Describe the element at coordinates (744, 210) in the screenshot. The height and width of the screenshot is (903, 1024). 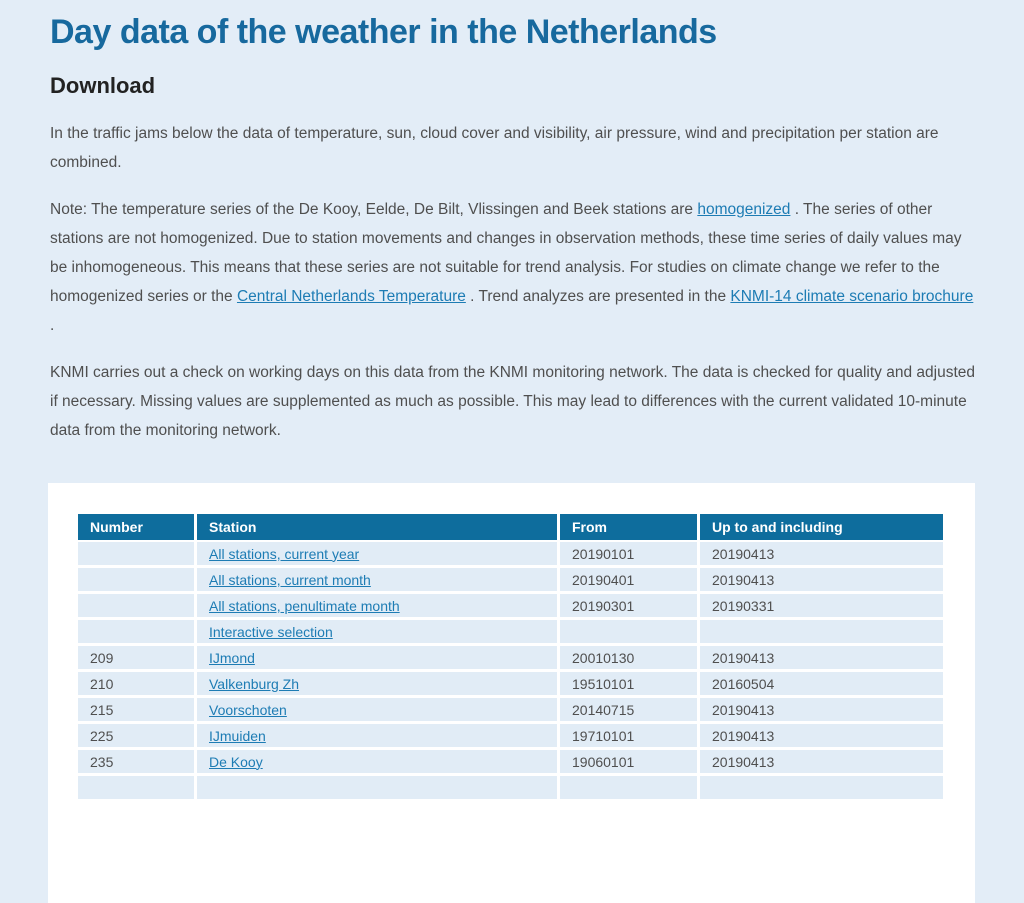
I see `homogenized-link: homogenized` at that location.